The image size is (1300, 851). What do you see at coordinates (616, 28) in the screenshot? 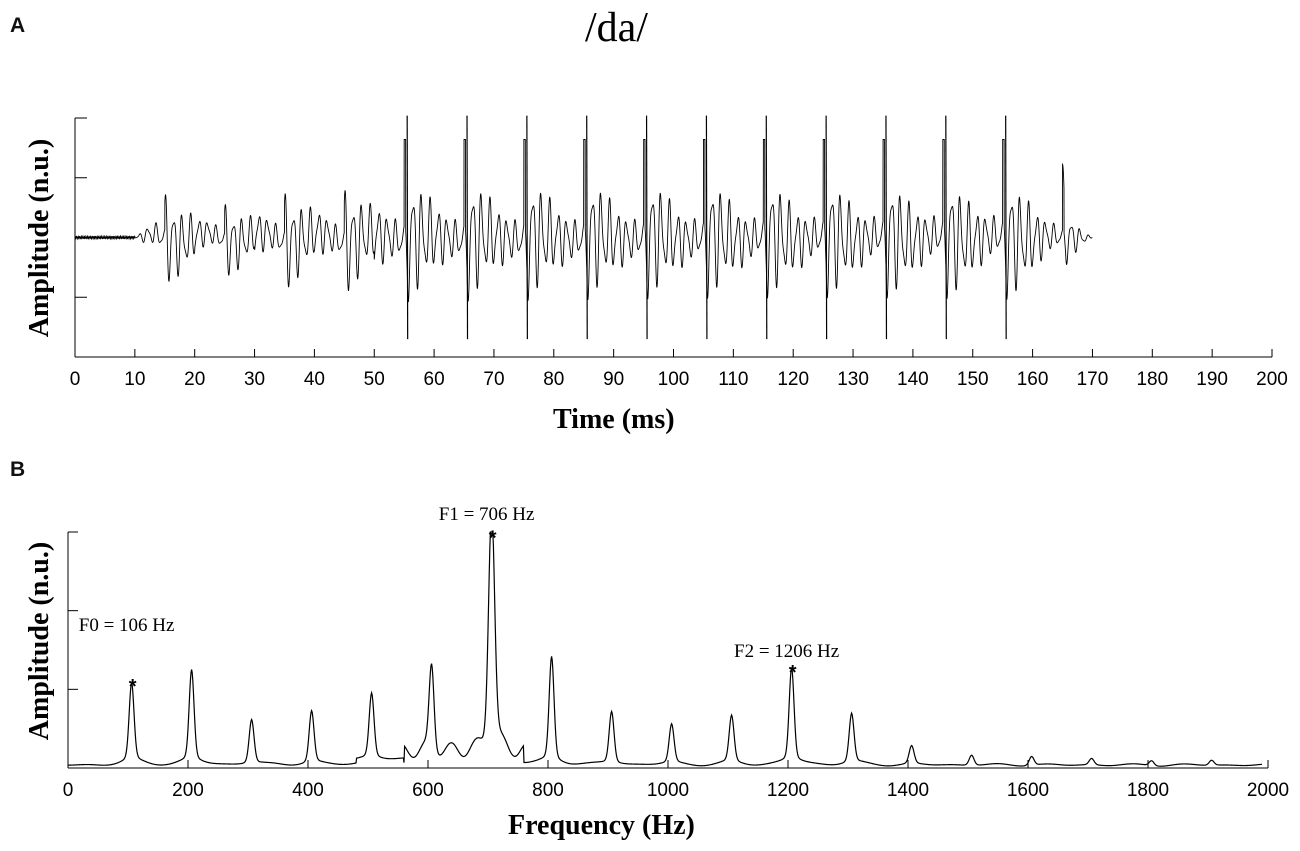
I see `chart-title: /da/` at bounding box center [616, 28].